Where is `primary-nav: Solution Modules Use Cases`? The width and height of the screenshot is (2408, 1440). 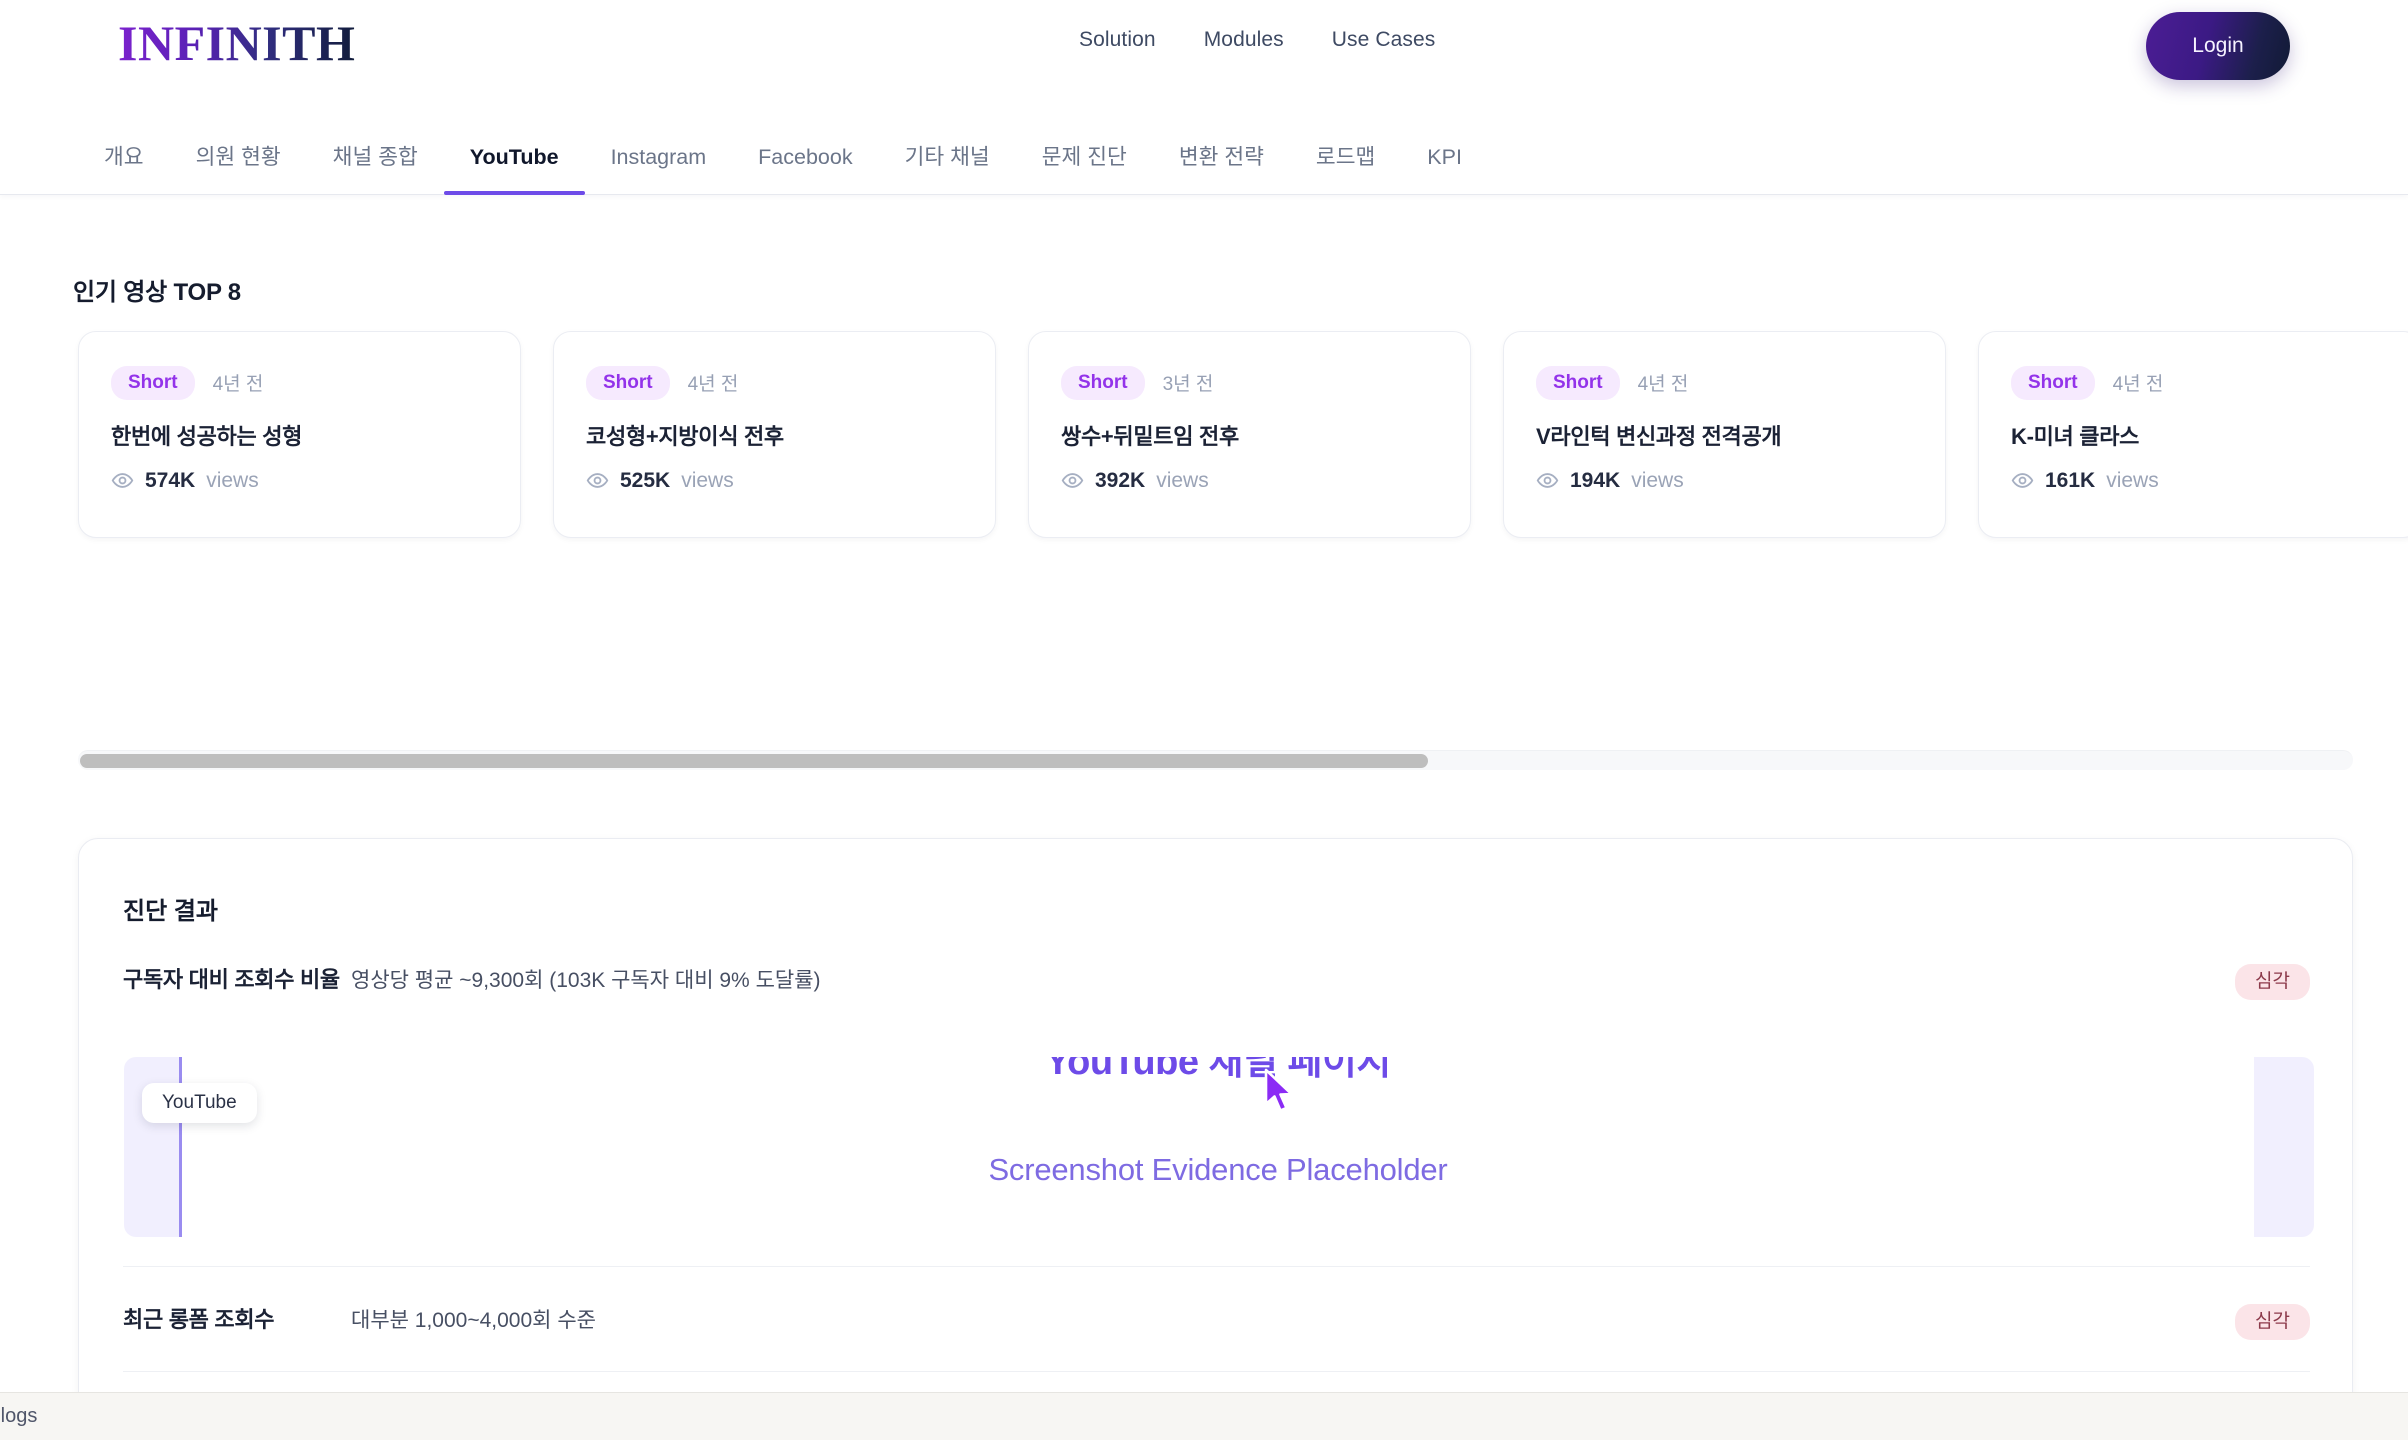 primary-nav: Solution Modules Use Cases is located at coordinates (1257, 40).